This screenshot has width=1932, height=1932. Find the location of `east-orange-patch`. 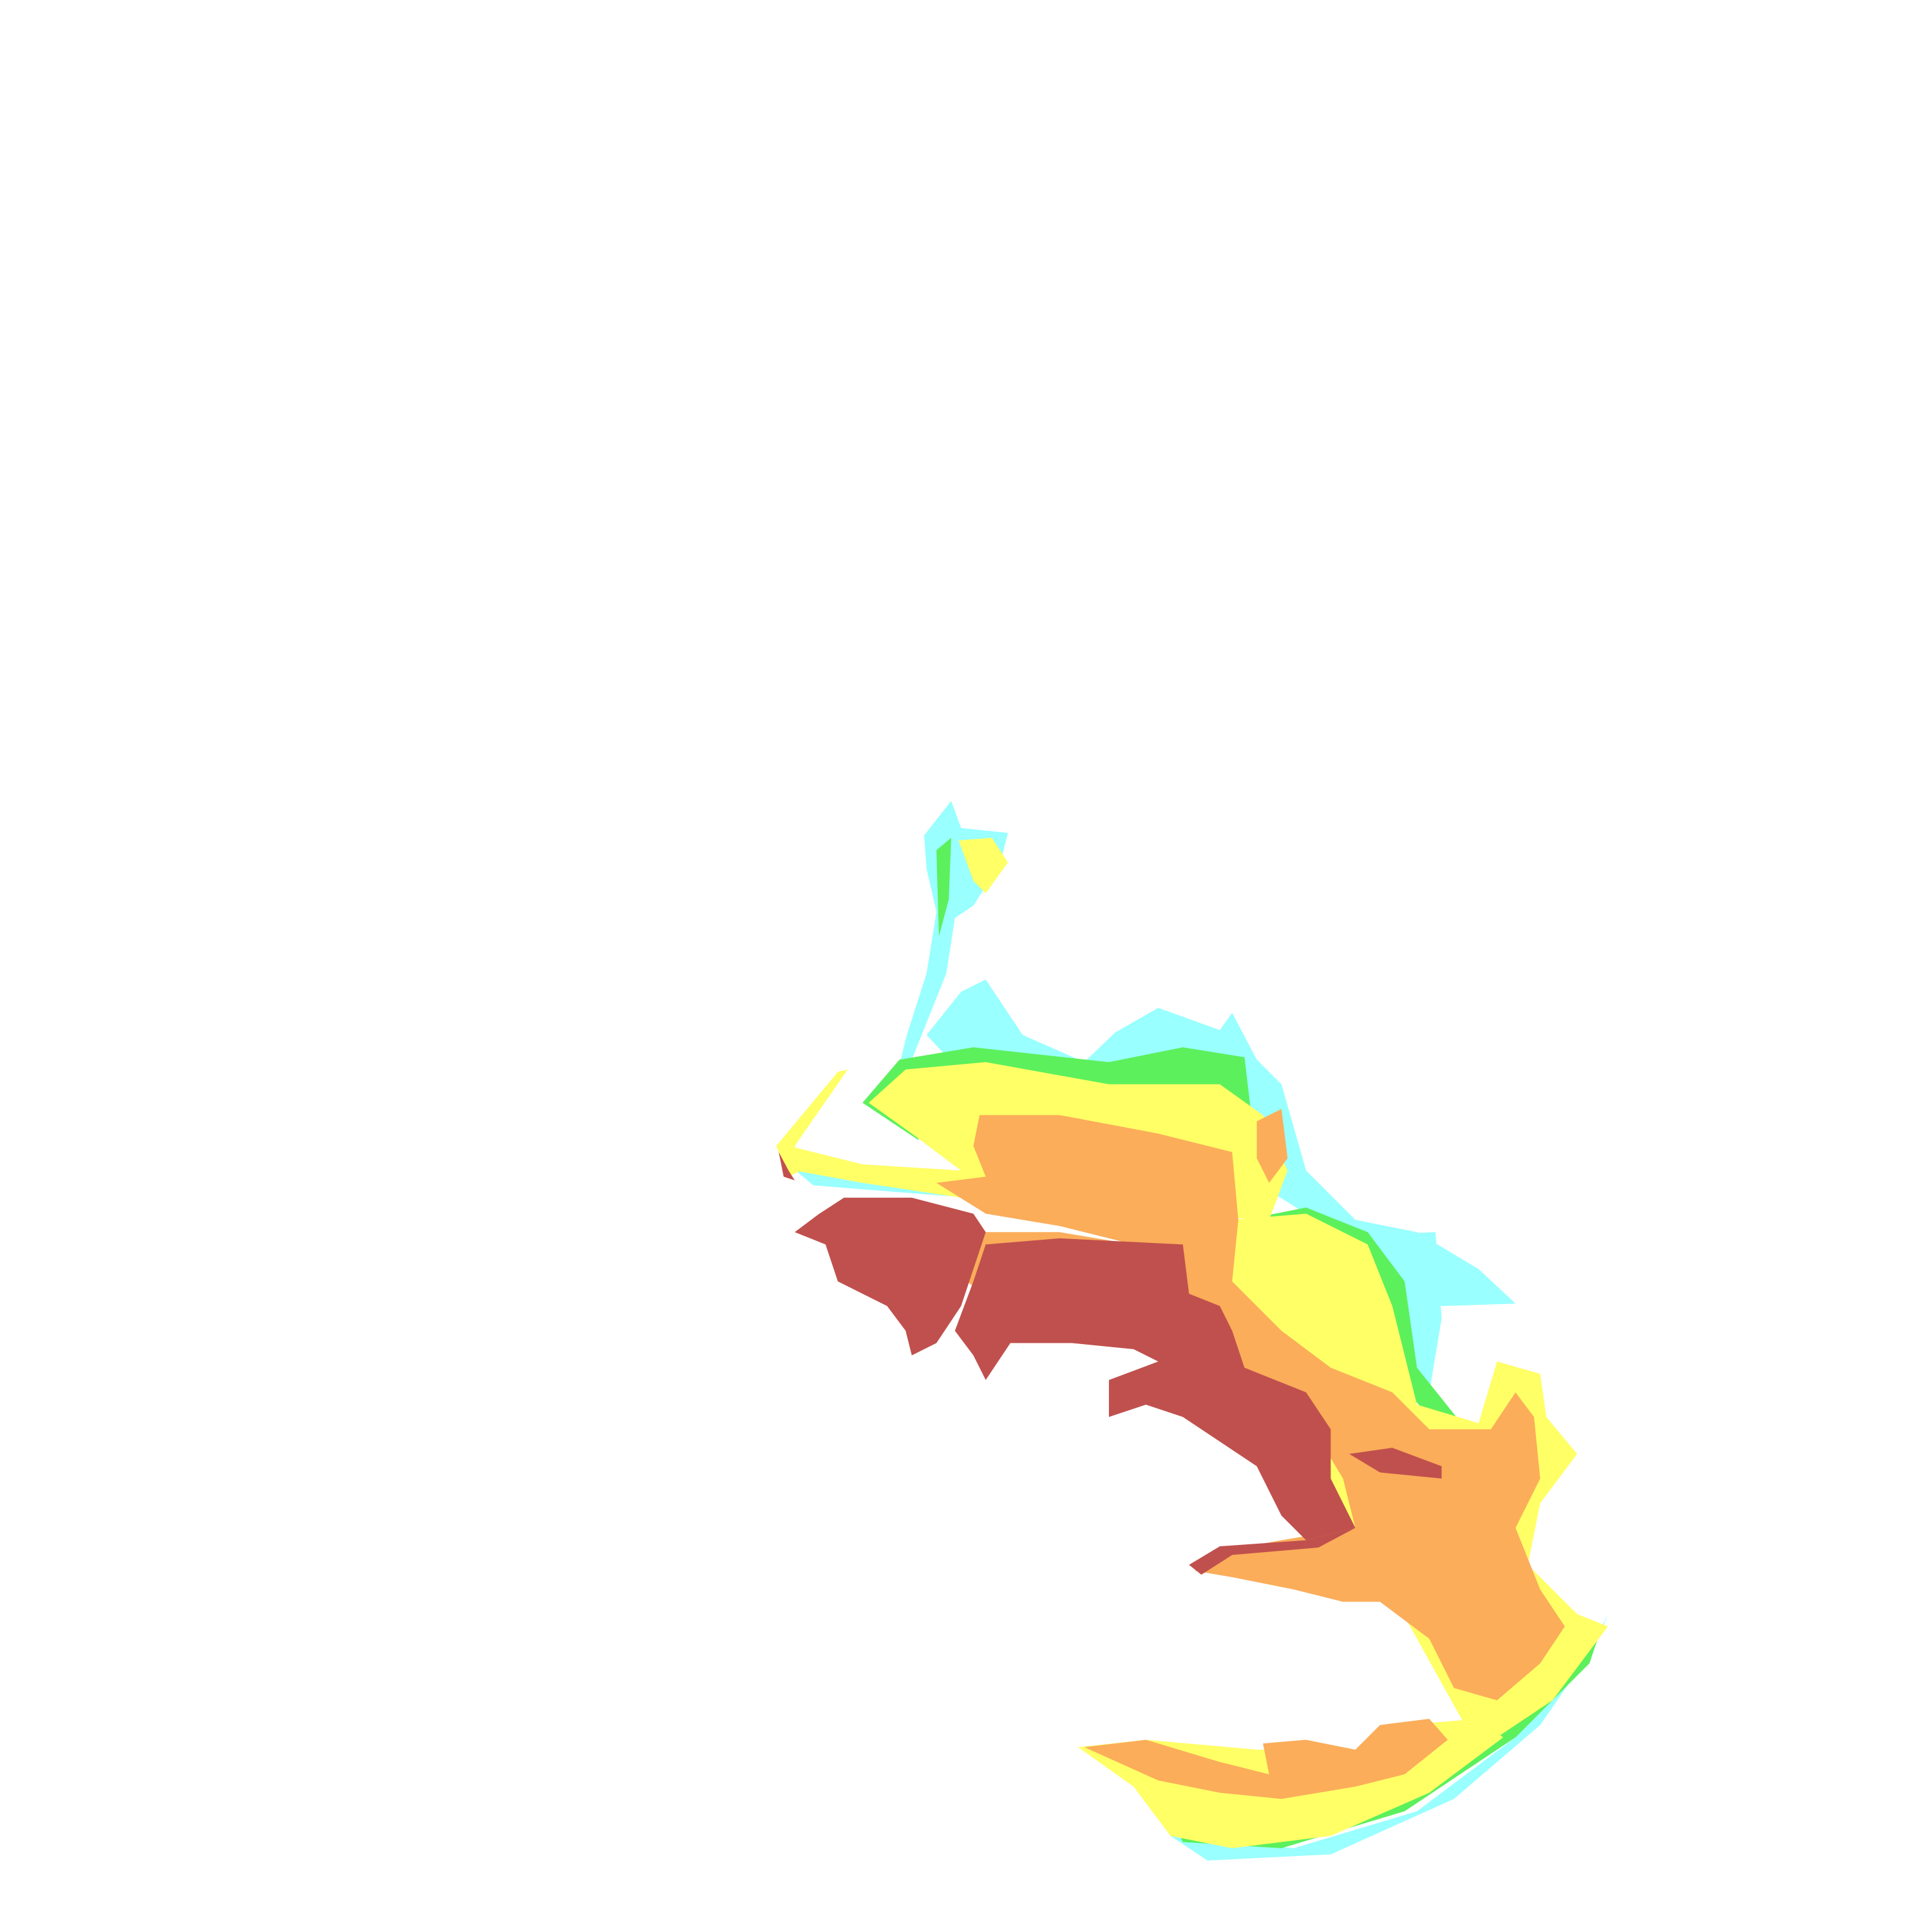

east-orange-patch is located at coordinates (1272, 1145).